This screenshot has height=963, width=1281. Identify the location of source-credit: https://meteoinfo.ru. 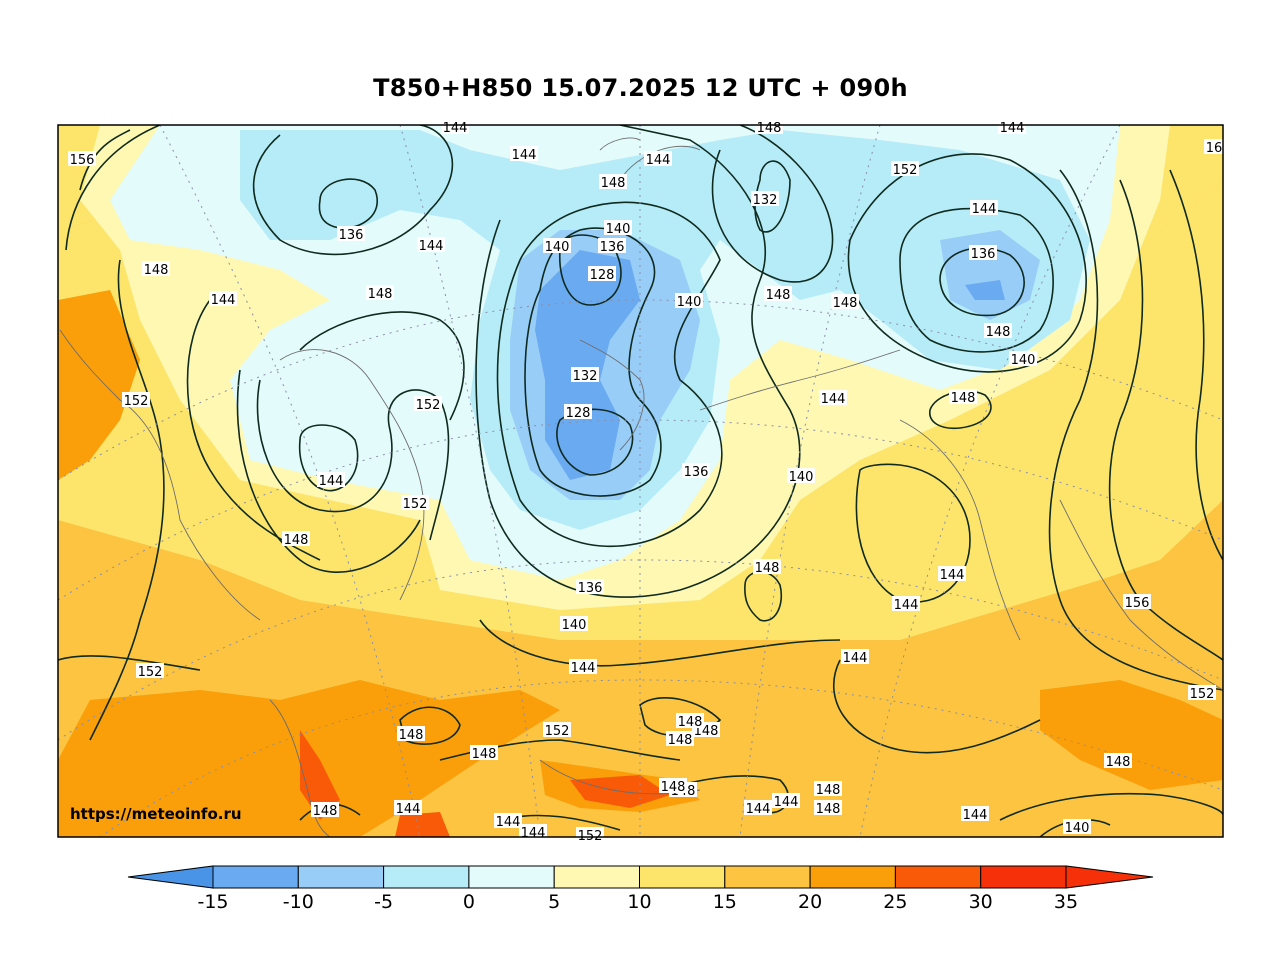
(156, 814).